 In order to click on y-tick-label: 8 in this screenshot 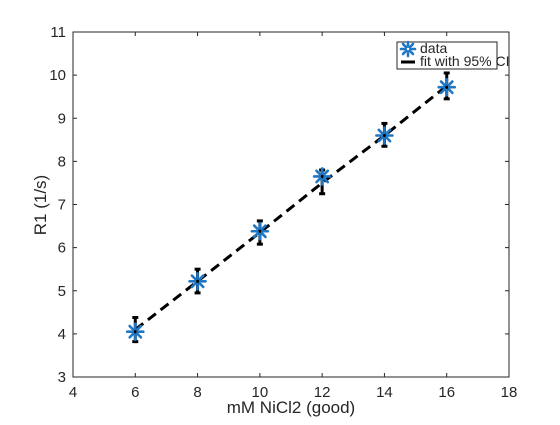, I will do `click(62, 161)`.